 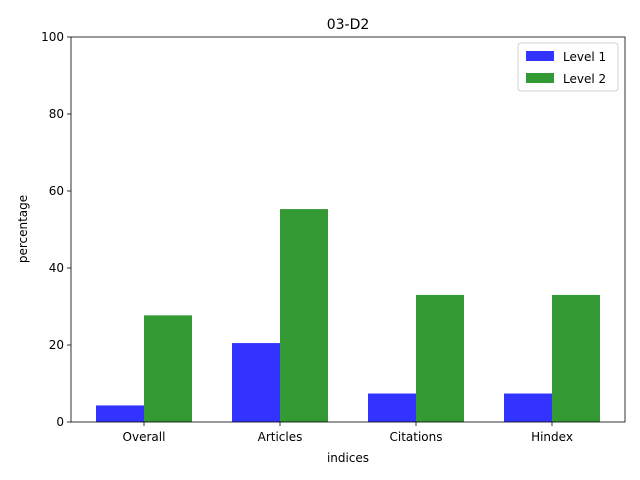 I want to click on bar-level-1-overall, so click(x=120, y=413).